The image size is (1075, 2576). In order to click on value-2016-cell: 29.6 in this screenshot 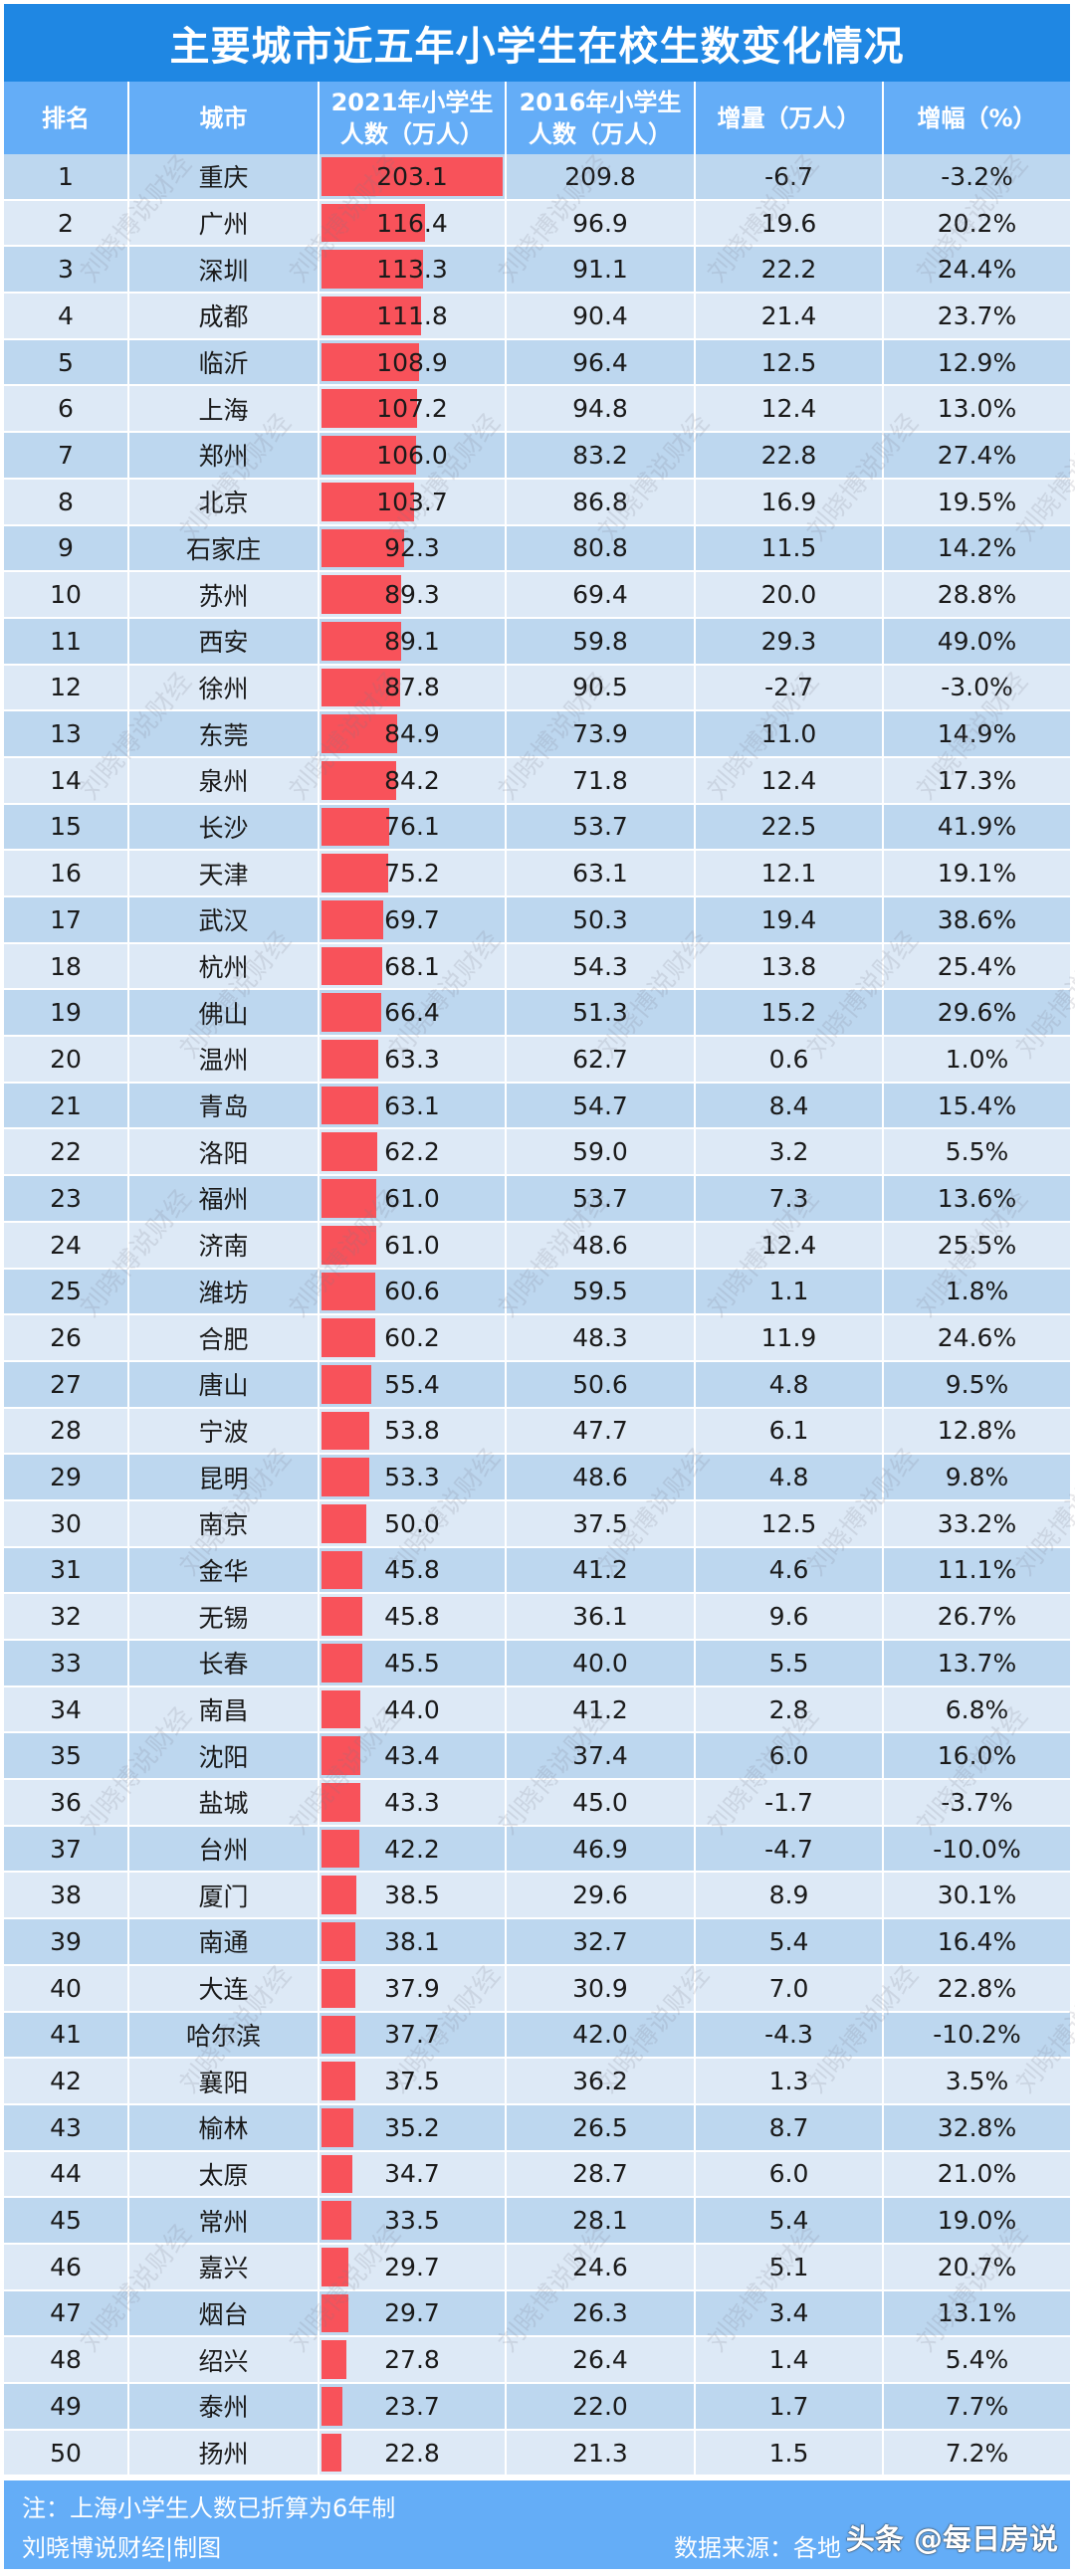, I will do `click(602, 1895)`.